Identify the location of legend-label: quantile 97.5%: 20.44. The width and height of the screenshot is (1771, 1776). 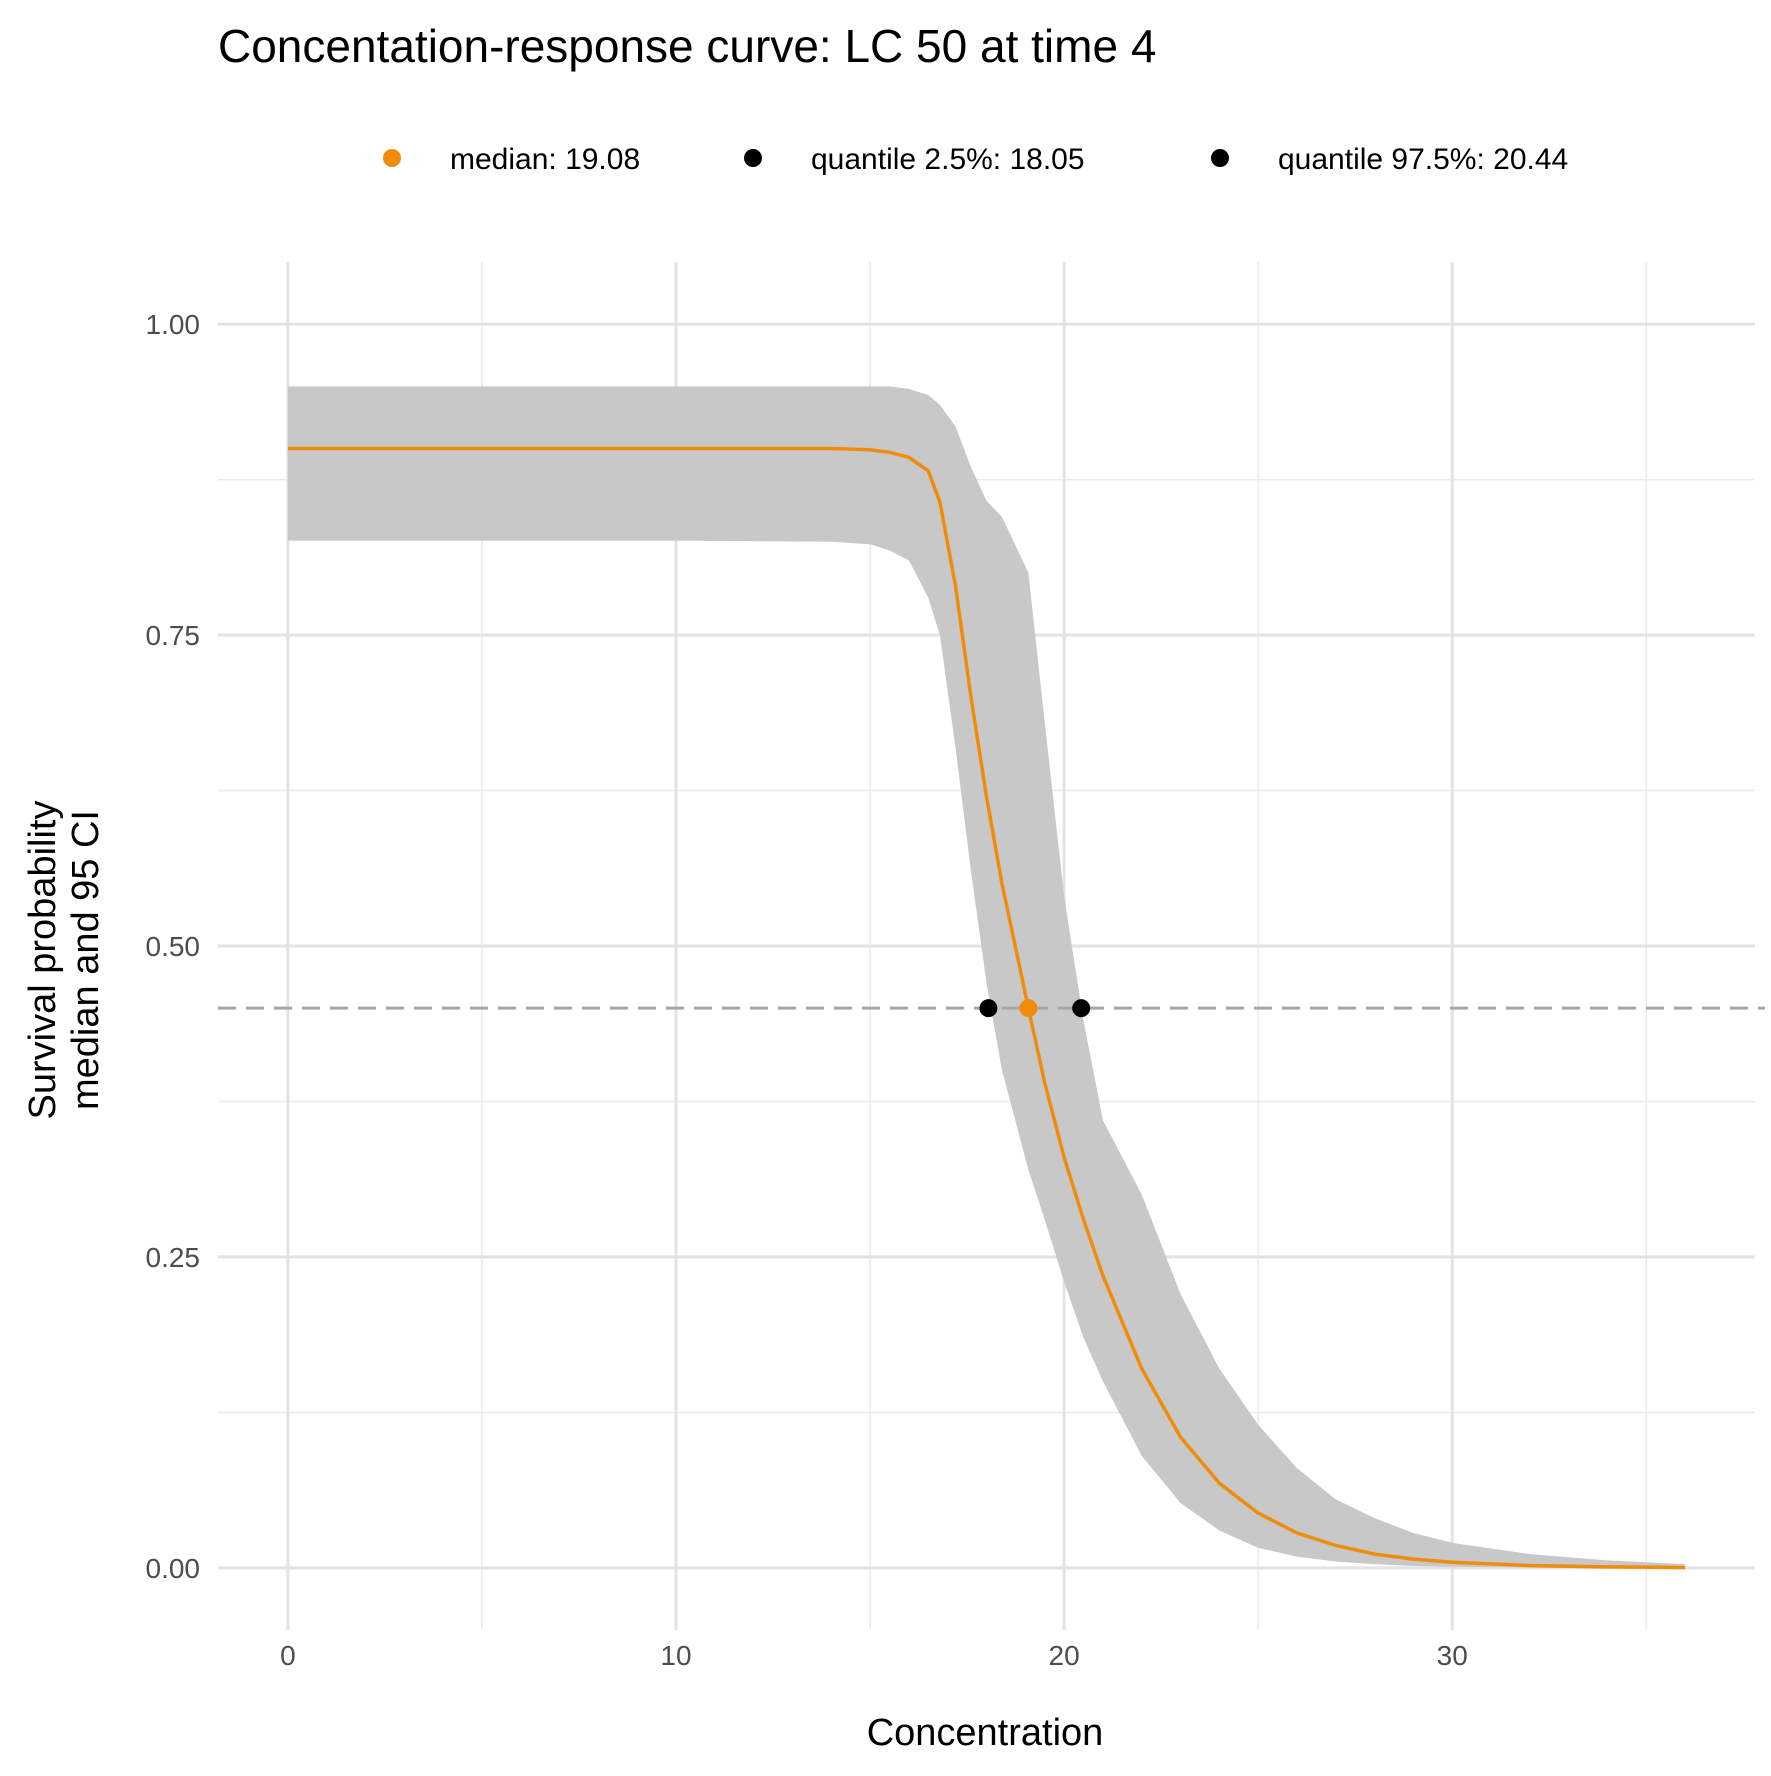
(1423, 159).